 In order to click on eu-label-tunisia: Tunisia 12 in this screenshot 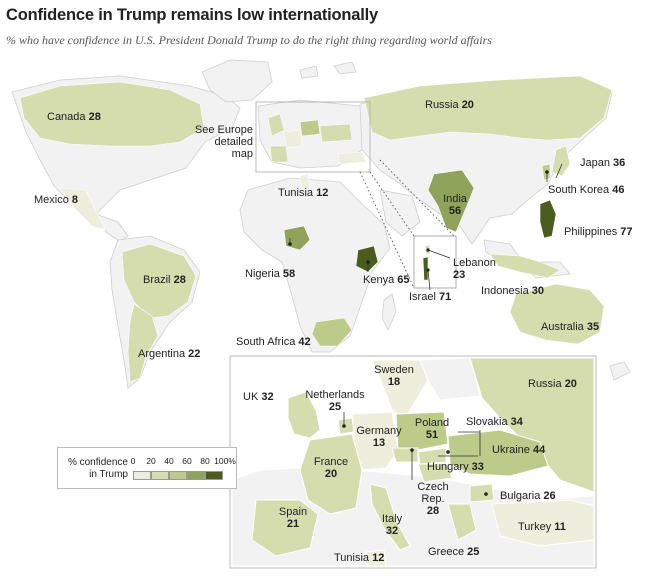, I will do `click(359, 558)`.